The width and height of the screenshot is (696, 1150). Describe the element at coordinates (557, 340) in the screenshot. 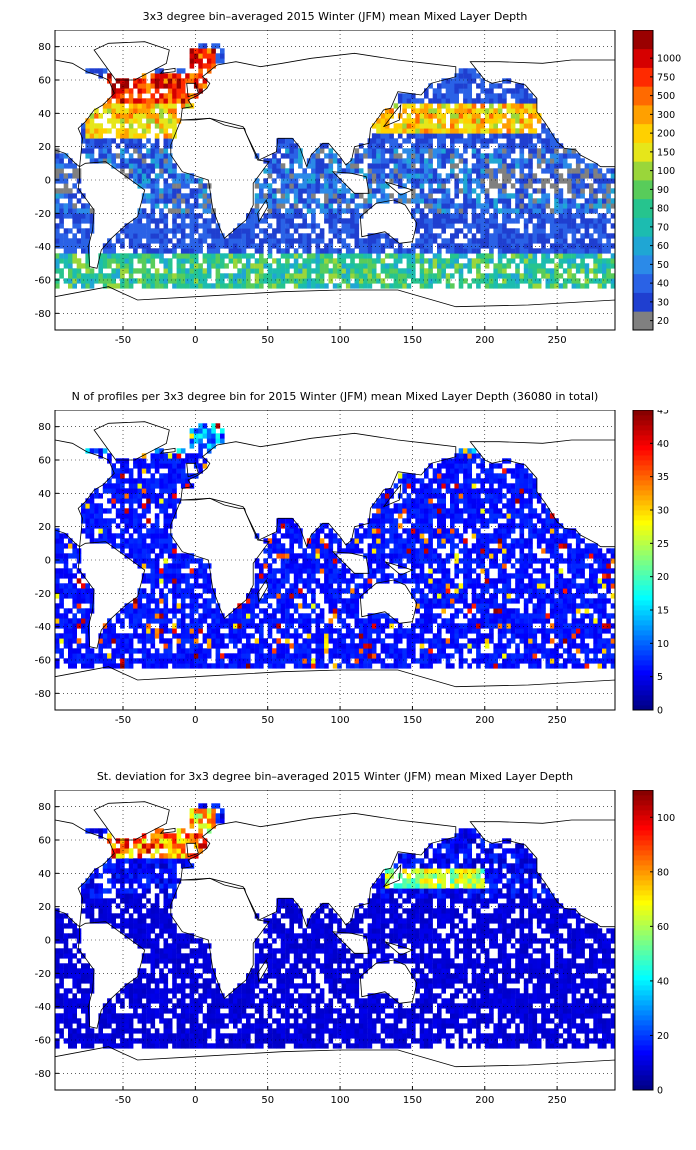

I see `x-tick-label: 250` at that location.